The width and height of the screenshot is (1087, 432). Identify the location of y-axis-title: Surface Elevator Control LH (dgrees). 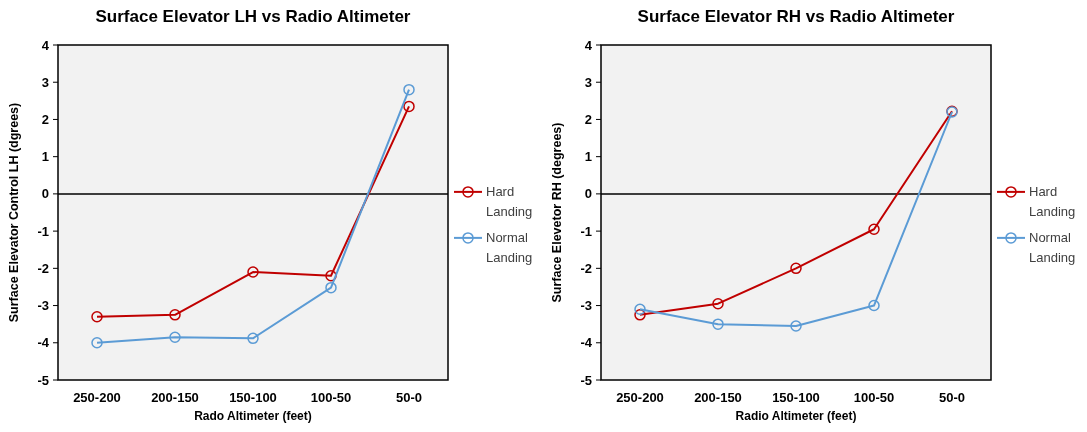
(14, 212).